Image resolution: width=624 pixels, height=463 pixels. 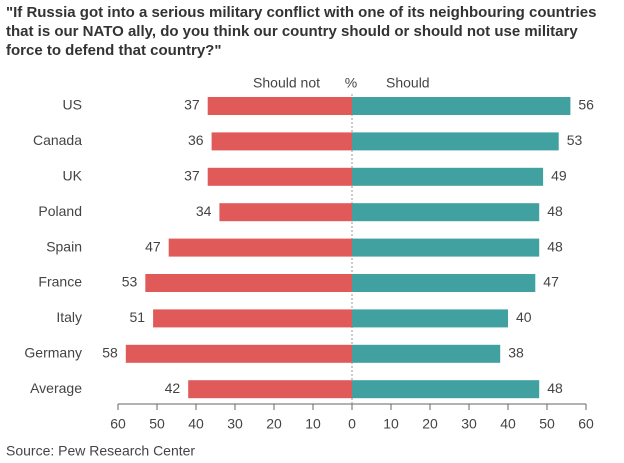 I want to click on category-label: UK, so click(x=73, y=176).